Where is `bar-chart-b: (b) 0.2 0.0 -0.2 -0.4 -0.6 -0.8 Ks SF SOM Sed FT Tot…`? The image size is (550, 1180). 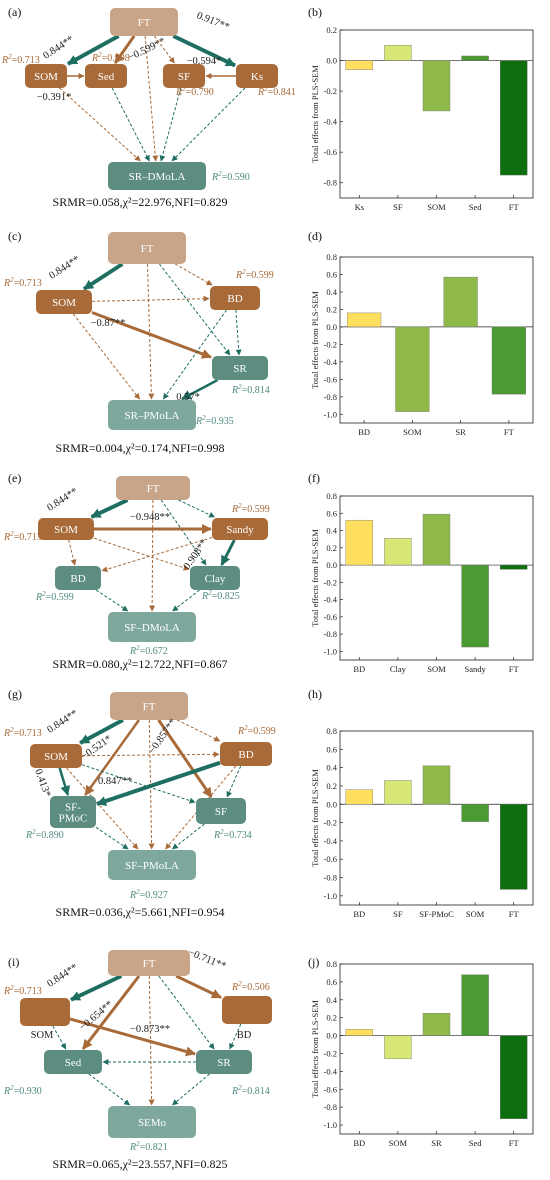 bar-chart-b: (b) 0.2 0.0 -0.2 -0.4 -0.6 -0.8 Ks SF SOM Sed FT Tot… is located at coordinates (421, 108).